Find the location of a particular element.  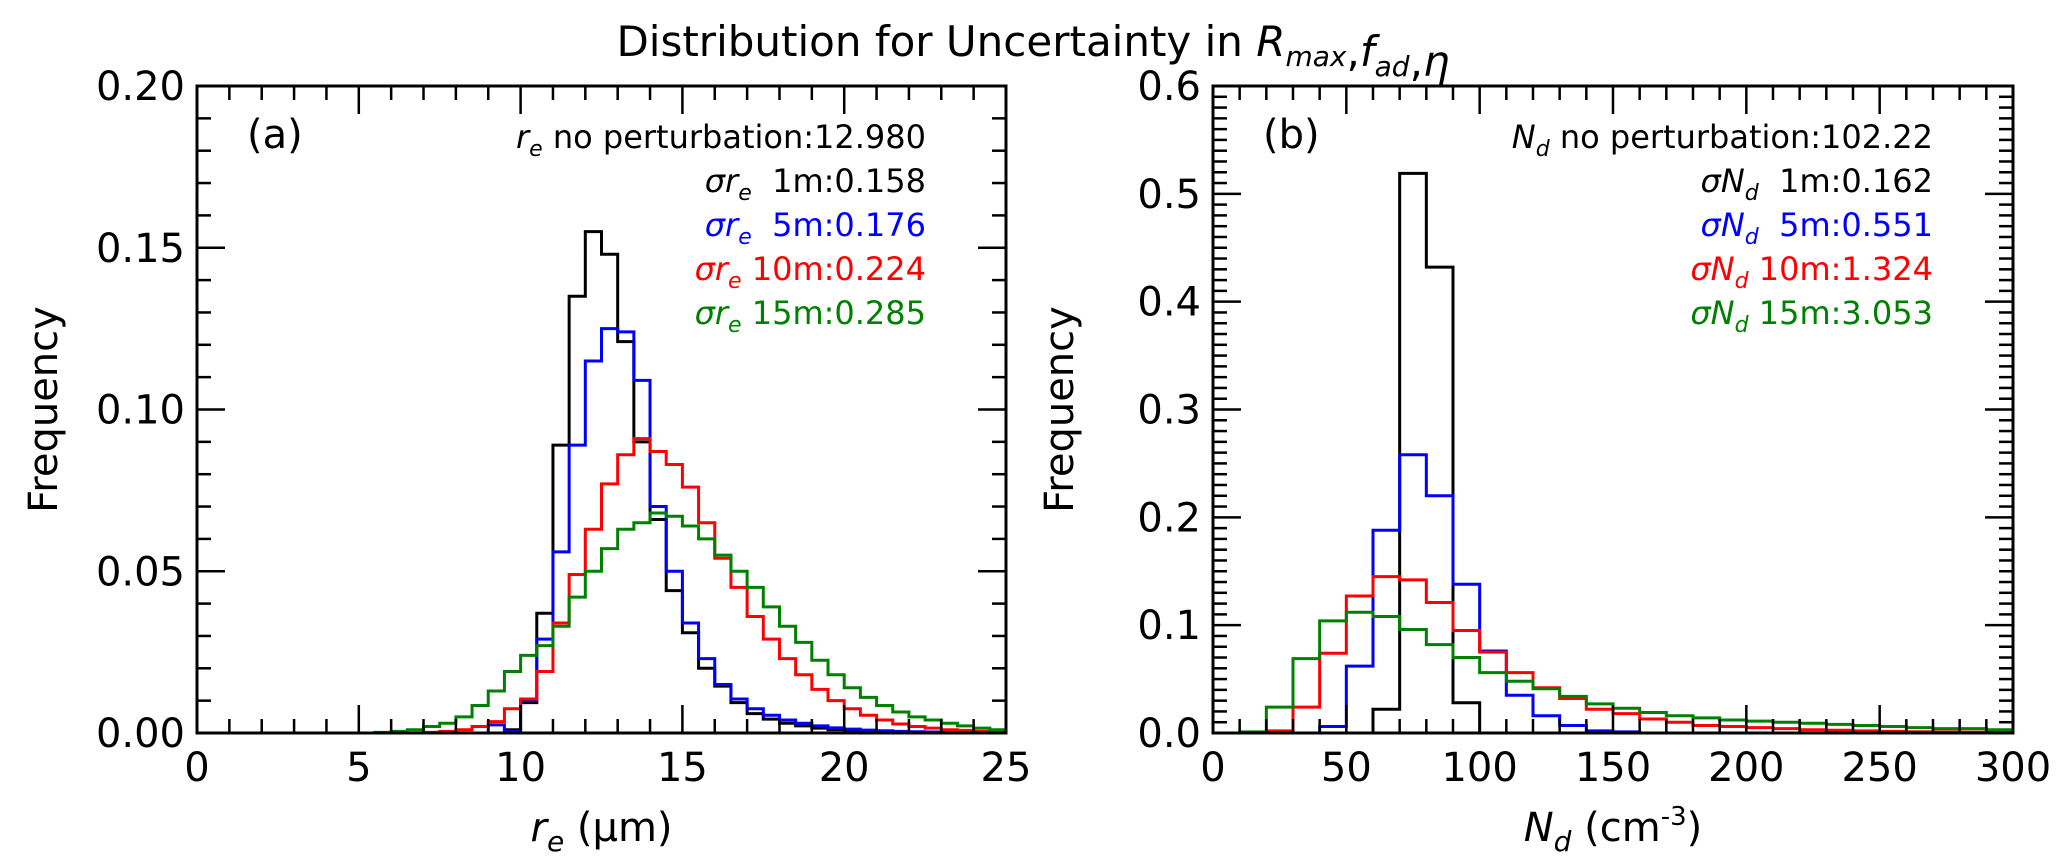

panel-label: (b) is located at coordinates (1291, 135).